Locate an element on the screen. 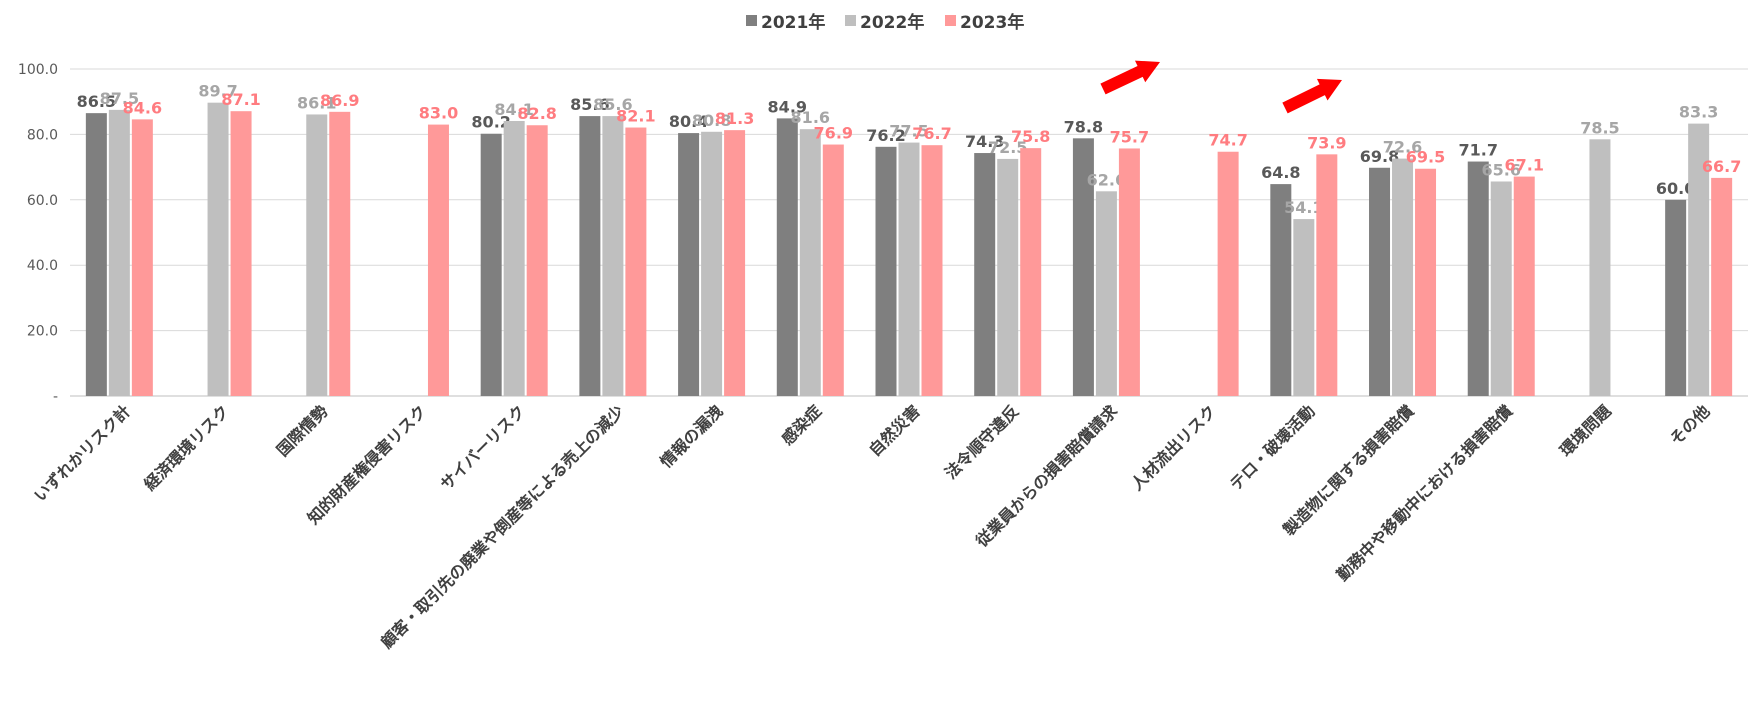  data-label: 82.8 is located at coordinates (536, 113).